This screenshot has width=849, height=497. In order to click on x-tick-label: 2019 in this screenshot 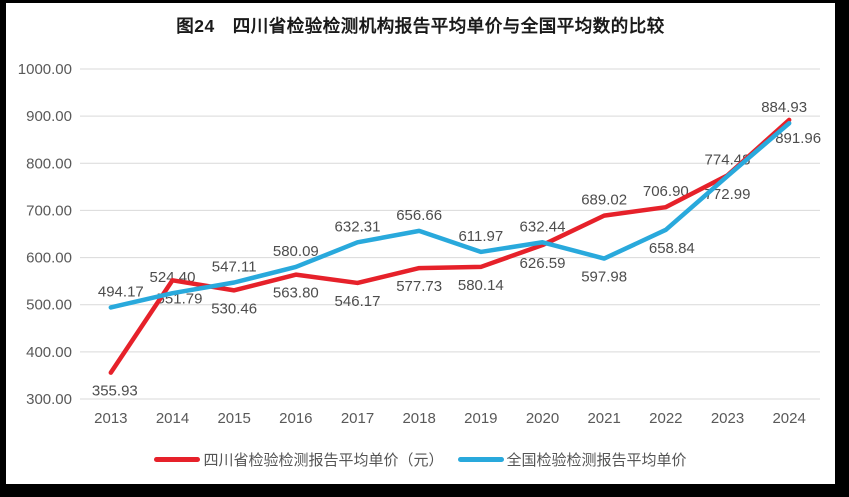, I will do `click(480, 418)`.